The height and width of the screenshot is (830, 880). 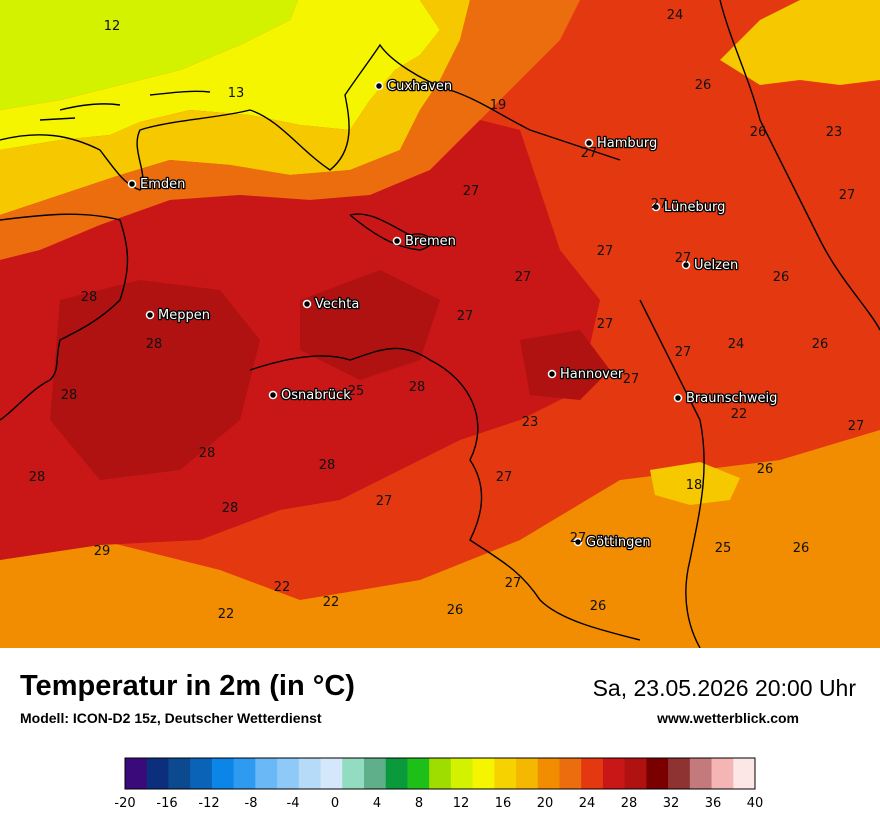 I want to click on temperature-value: 18, so click(x=694, y=485).